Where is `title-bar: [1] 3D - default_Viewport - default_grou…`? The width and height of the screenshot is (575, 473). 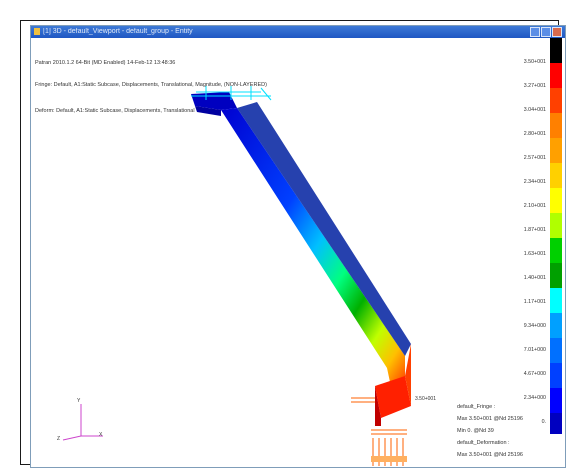 title-bar: [1] 3D - default_Viewport - default_grou… is located at coordinates (298, 32).